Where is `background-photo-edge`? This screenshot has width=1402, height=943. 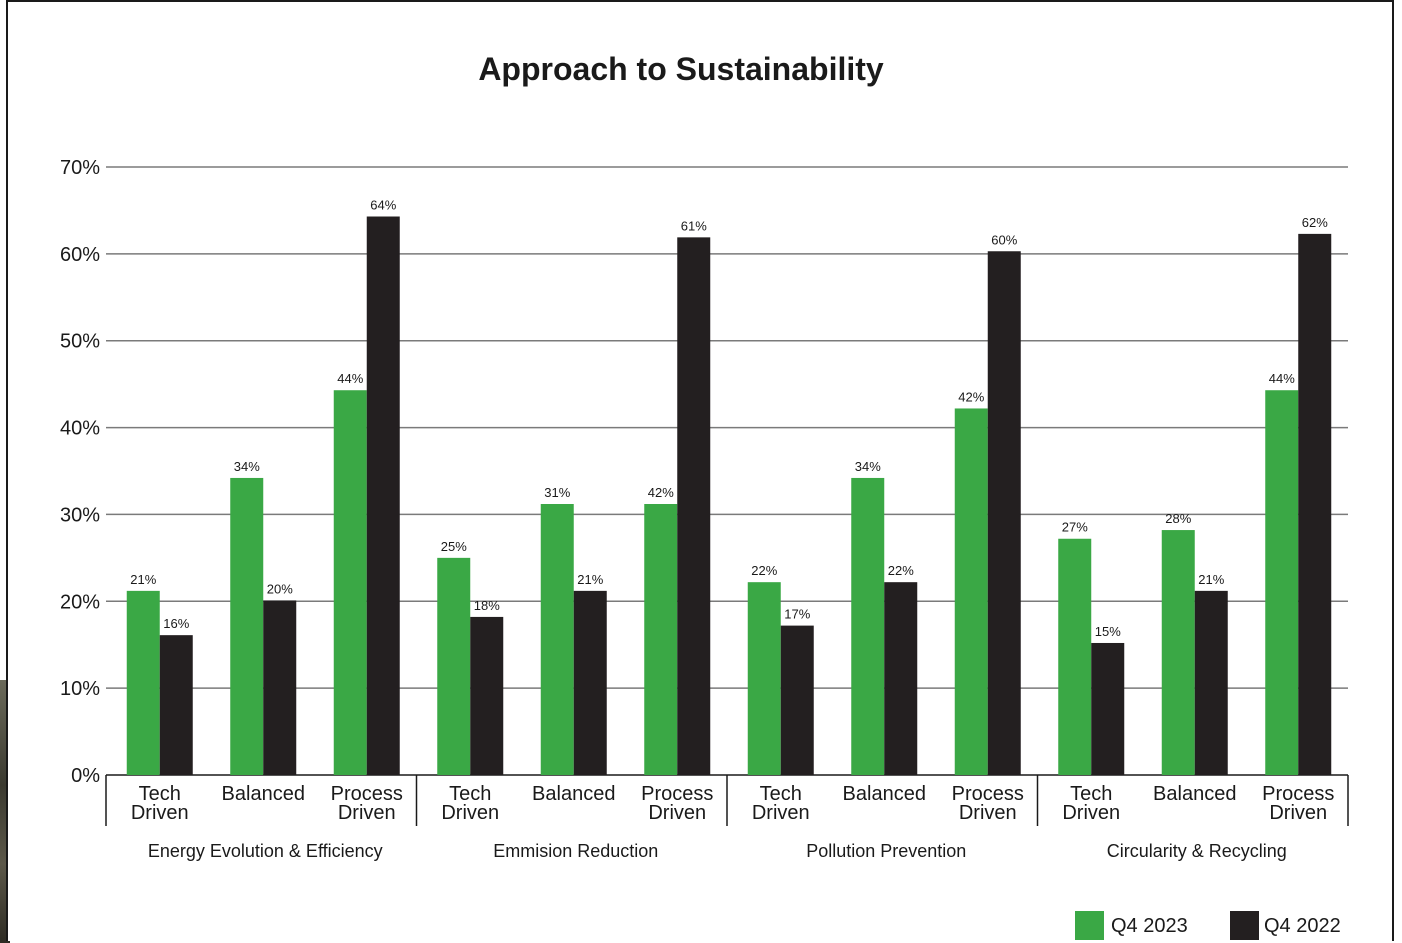
background-photo-edge is located at coordinates (5, 811).